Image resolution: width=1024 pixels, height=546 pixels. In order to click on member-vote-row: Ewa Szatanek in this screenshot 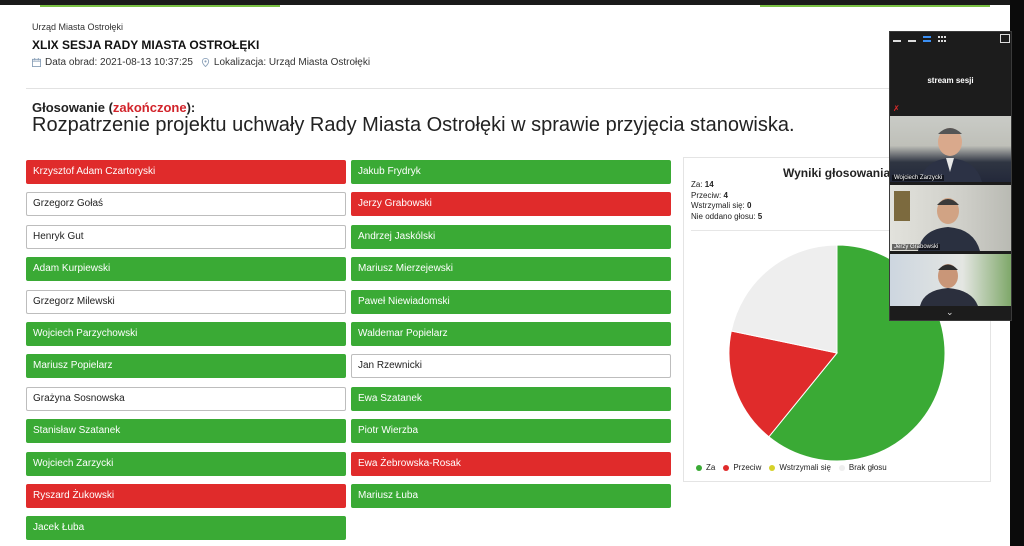, I will do `click(511, 399)`.